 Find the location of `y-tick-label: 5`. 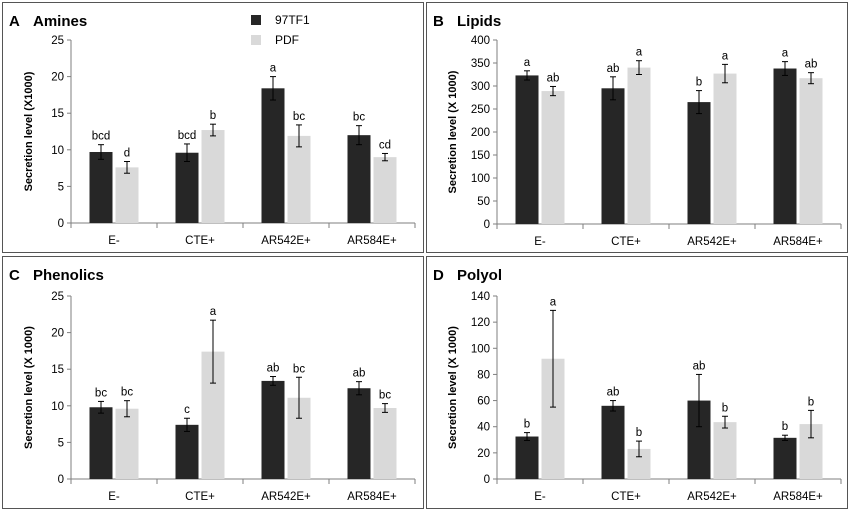

y-tick-label: 5 is located at coordinates (61, 187).